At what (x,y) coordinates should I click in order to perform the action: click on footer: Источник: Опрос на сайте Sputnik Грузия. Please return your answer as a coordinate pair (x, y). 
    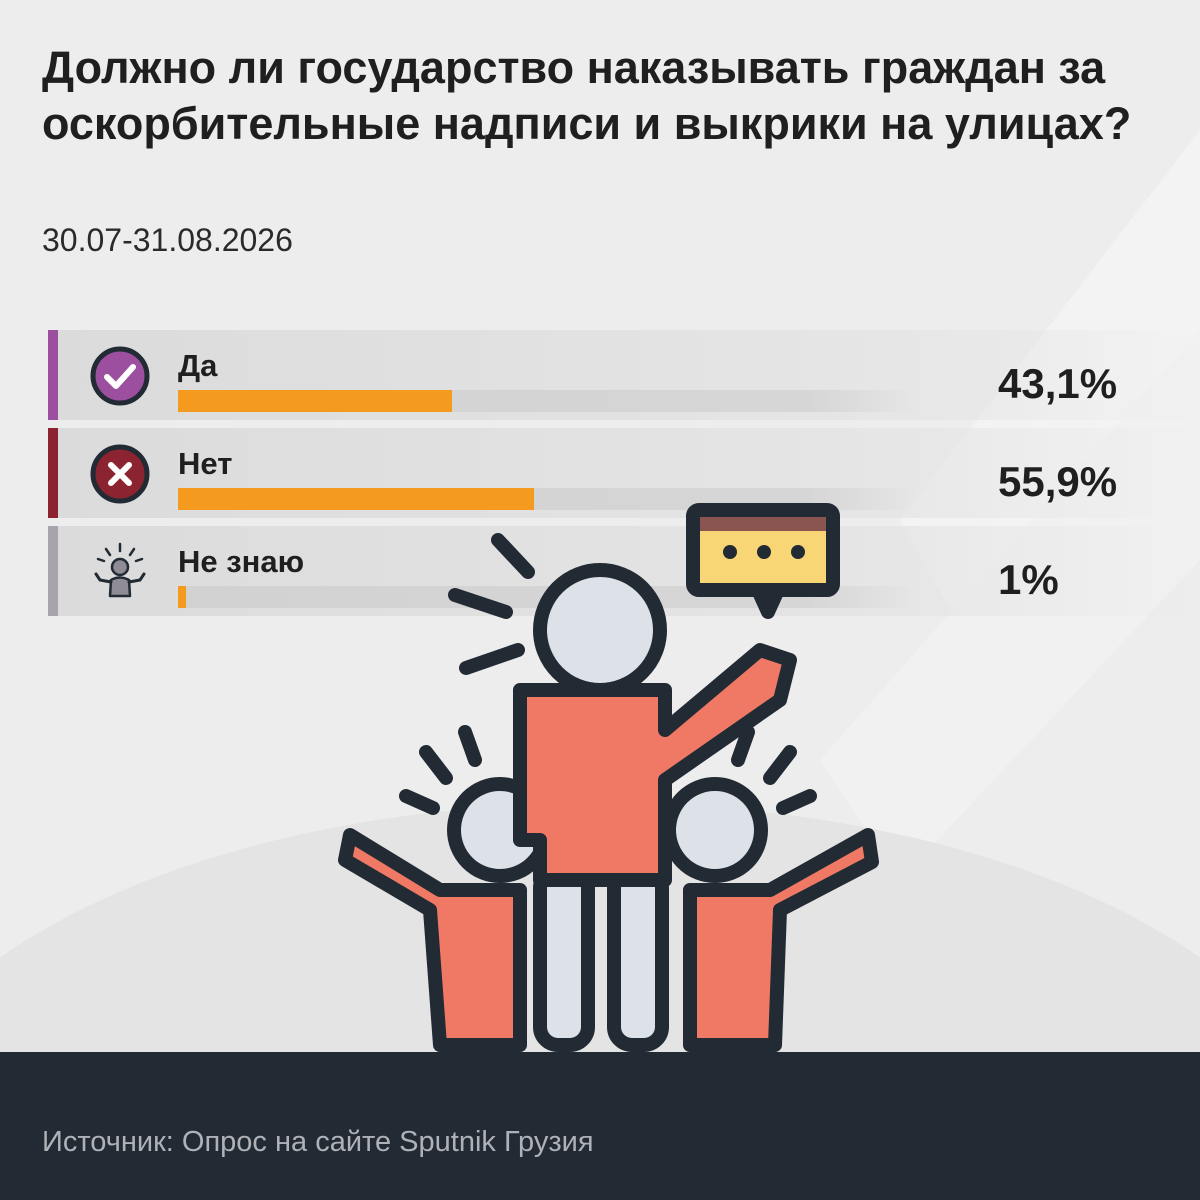
    Looking at the image, I should click on (600, 1126).